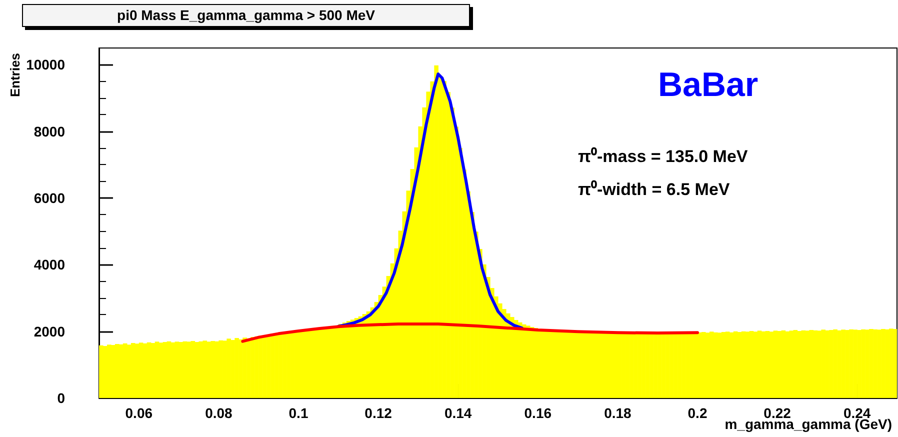 Image resolution: width=898 pixels, height=437 pixels. What do you see at coordinates (50, 331) in the screenshot?
I see `y-tick-label: 2000` at bounding box center [50, 331].